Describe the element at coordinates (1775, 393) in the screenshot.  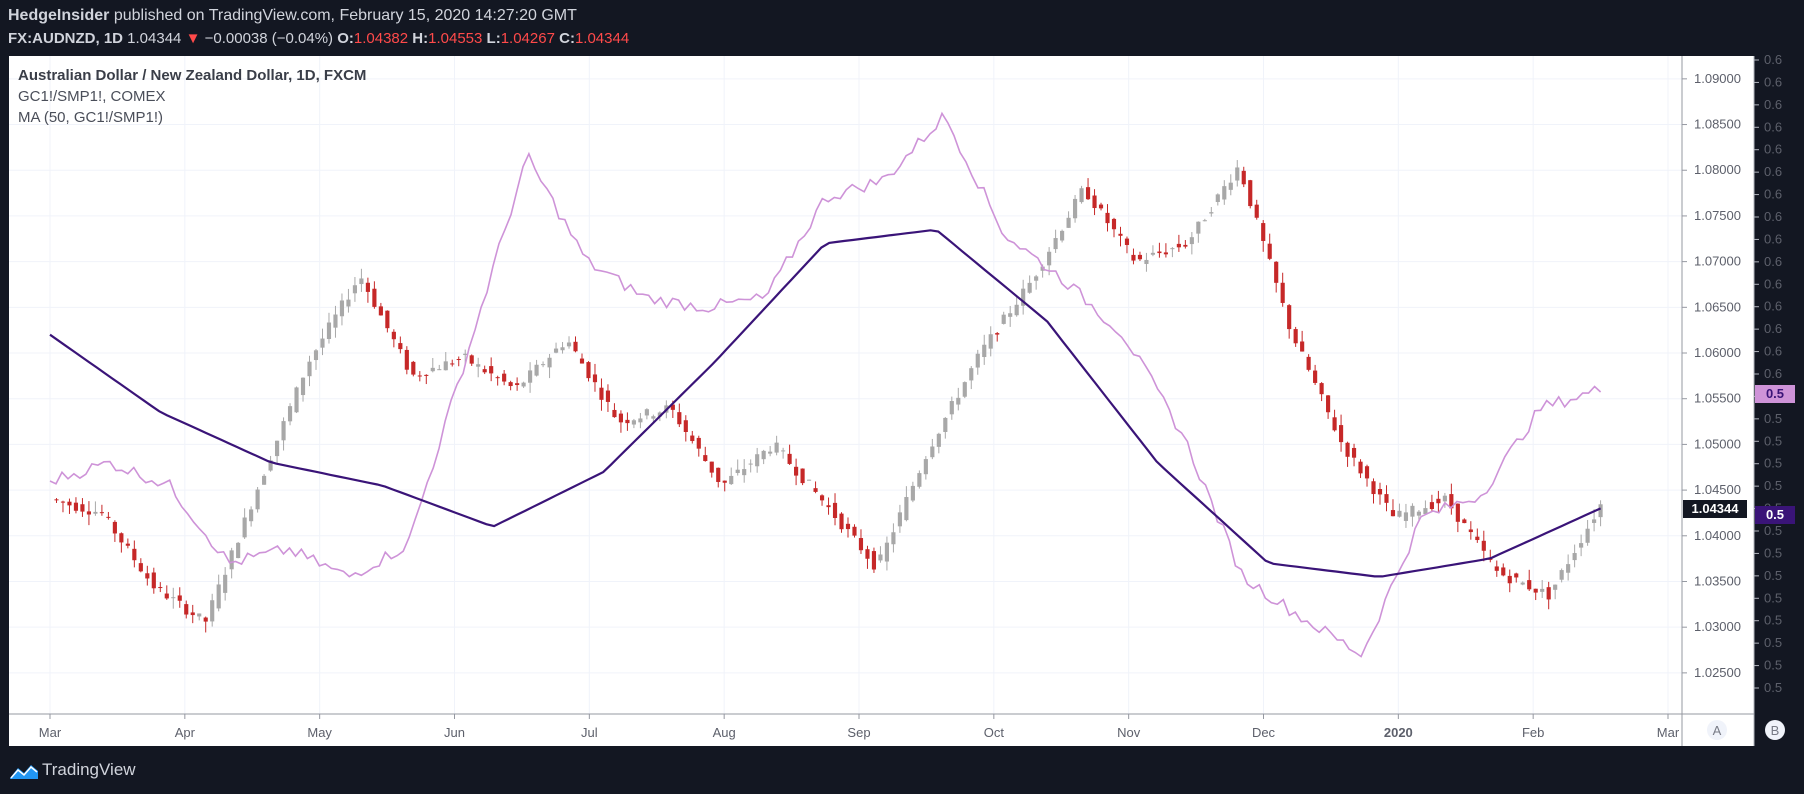
I see `overlay-last-badge-text: 0.5` at that location.